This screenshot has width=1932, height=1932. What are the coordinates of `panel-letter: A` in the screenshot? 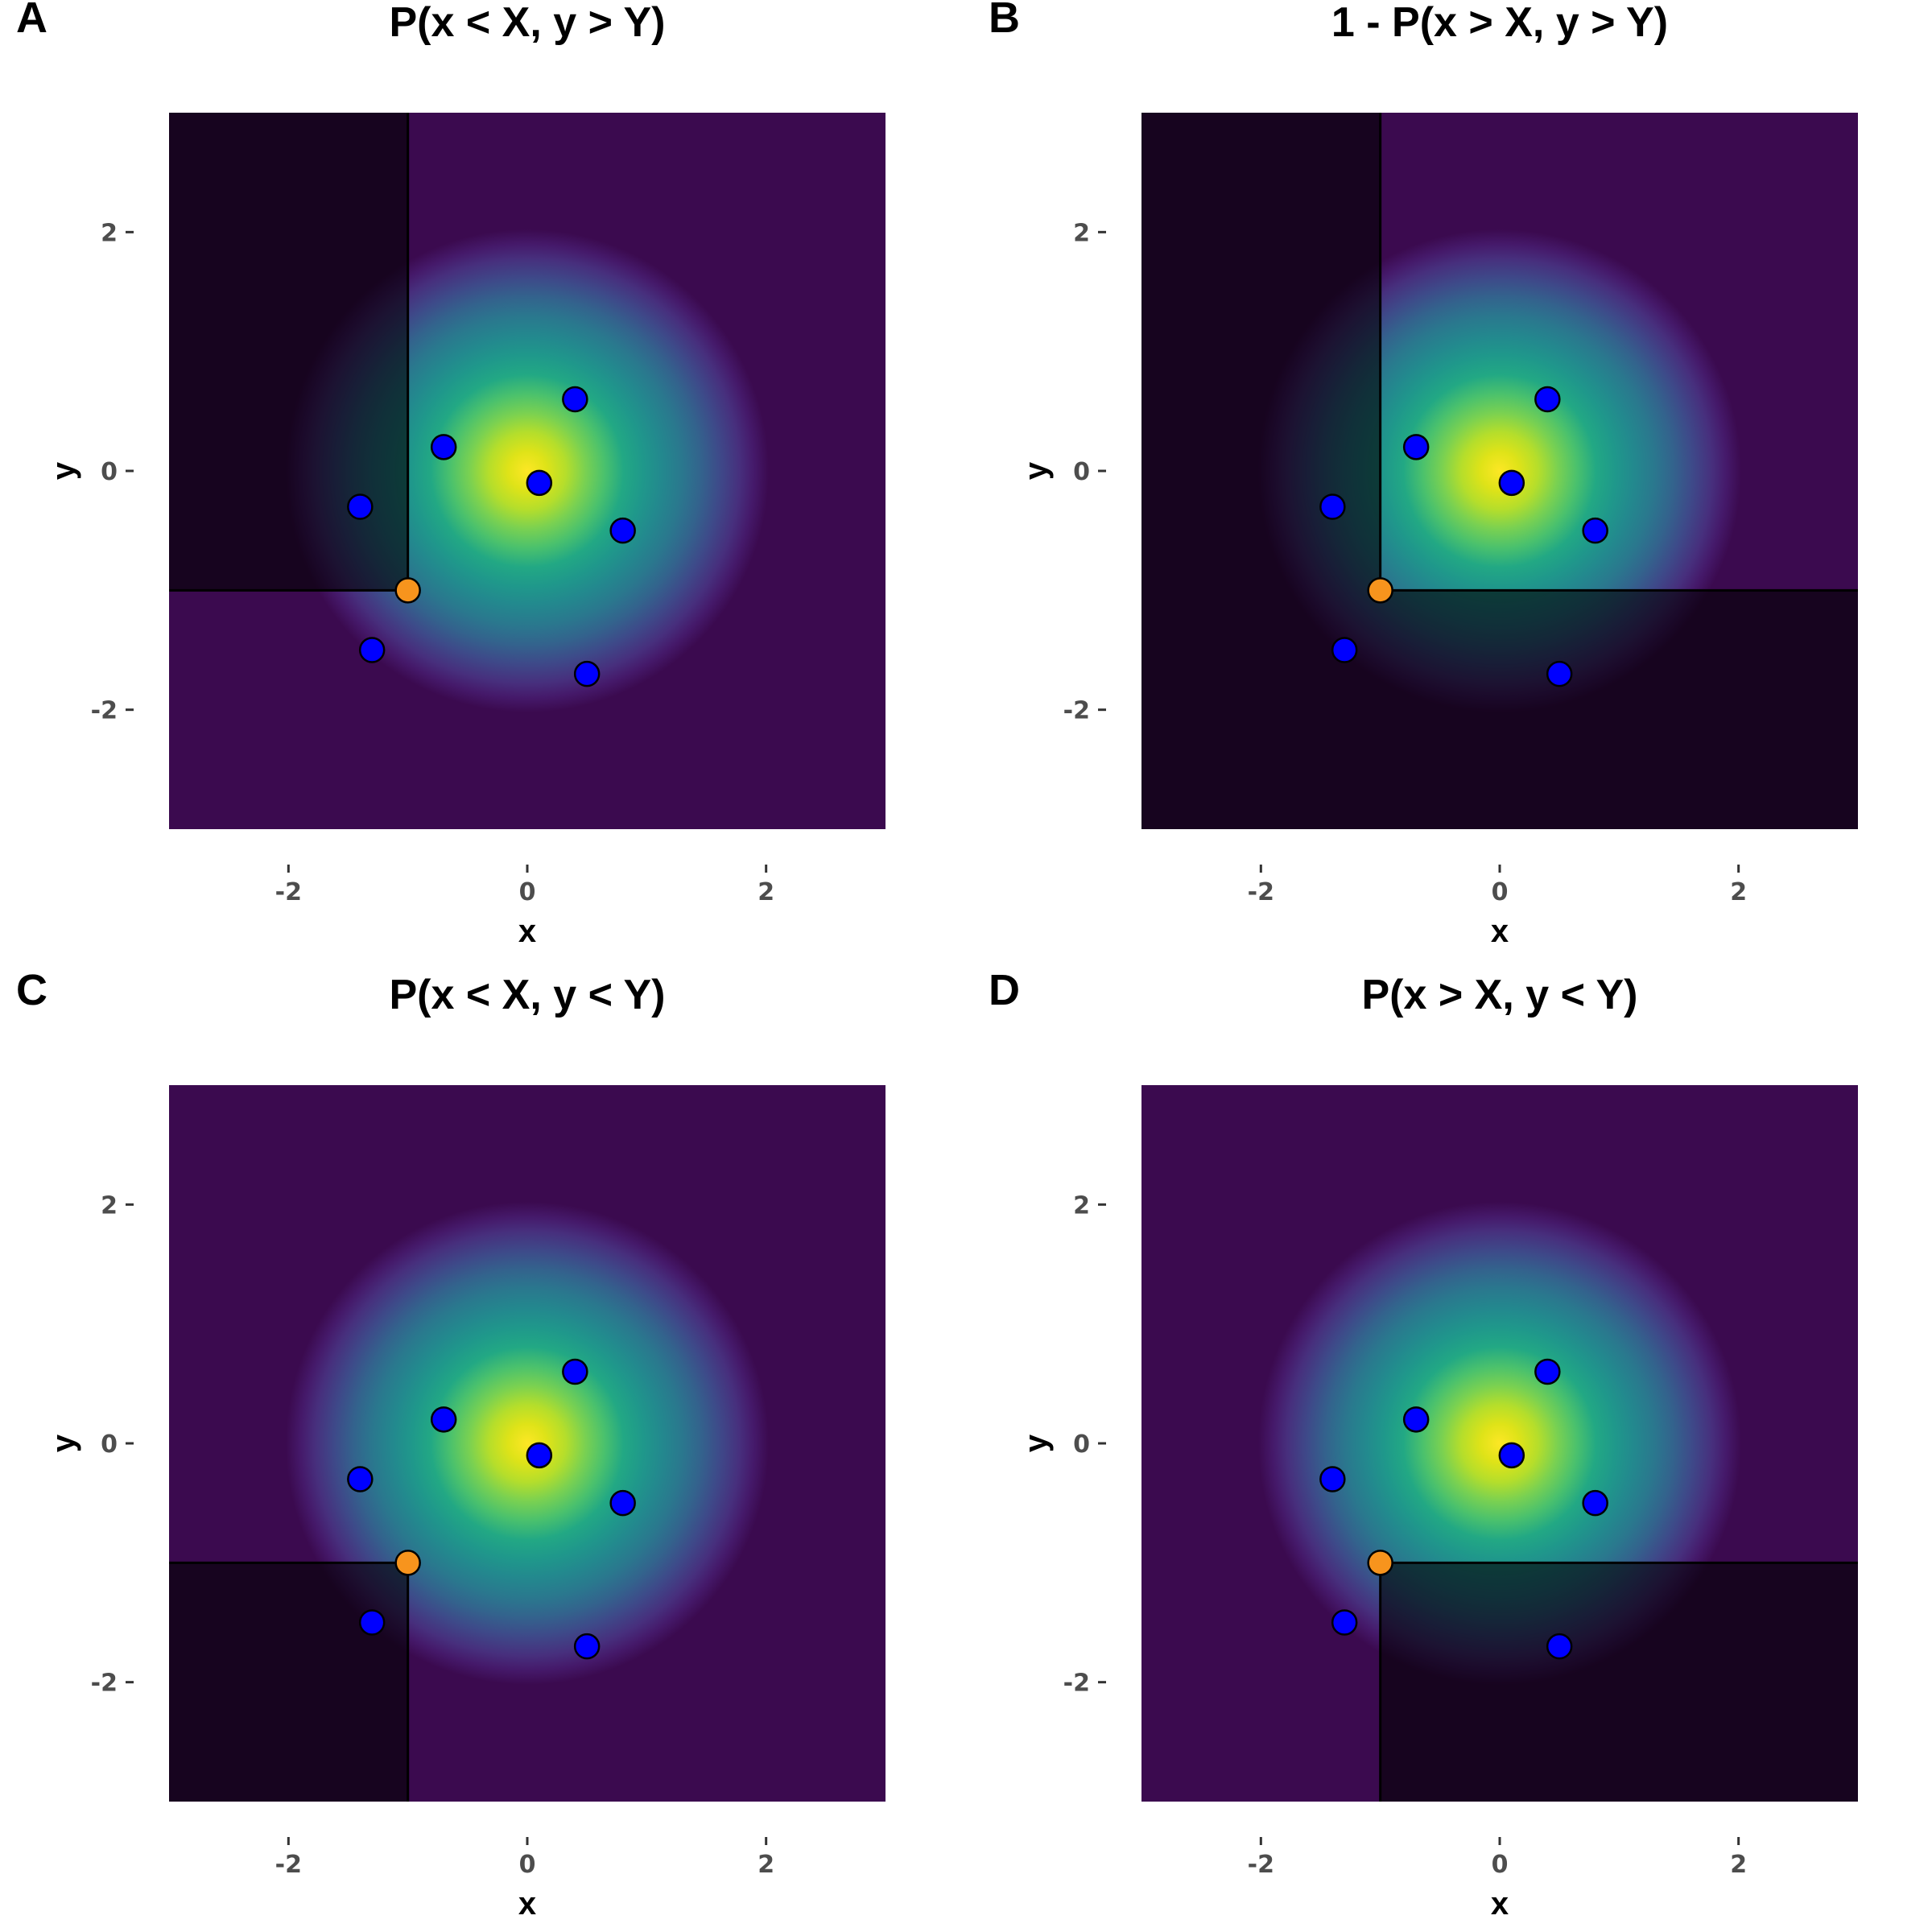 It's located at (31, 21).